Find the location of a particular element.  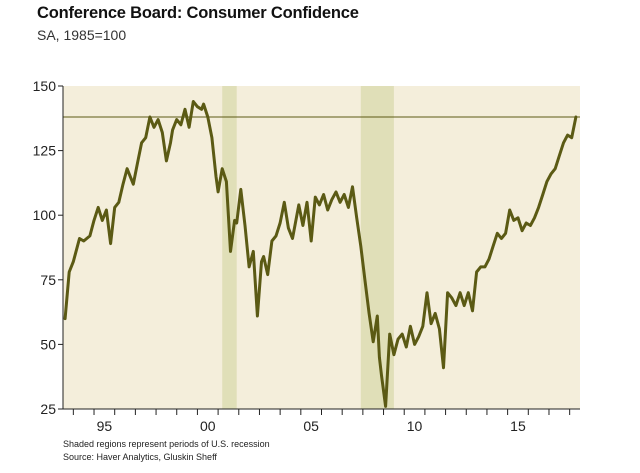

y-tick-label: 150 is located at coordinates (45, 86).